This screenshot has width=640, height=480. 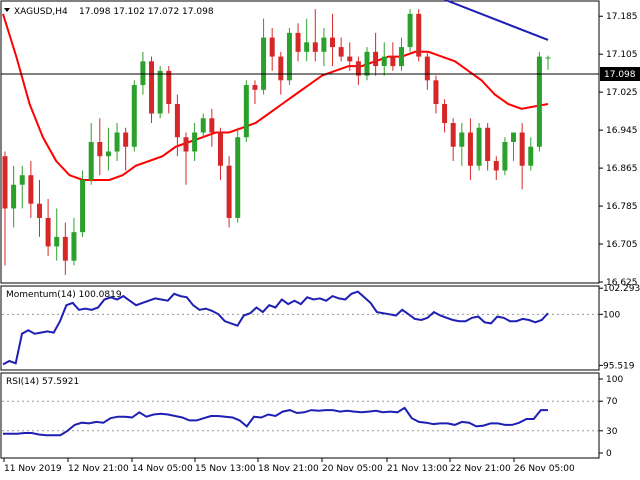 What do you see at coordinates (622, 93) in the screenshot?
I see `main-y-tick-label: 17.025` at bounding box center [622, 93].